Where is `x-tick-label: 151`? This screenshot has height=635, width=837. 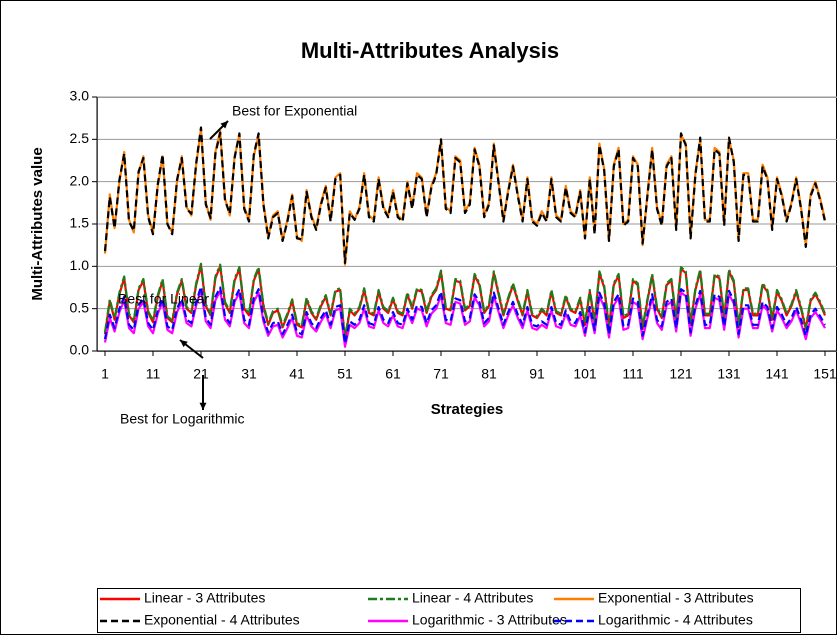 x-tick-label: 151 is located at coordinates (825, 374).